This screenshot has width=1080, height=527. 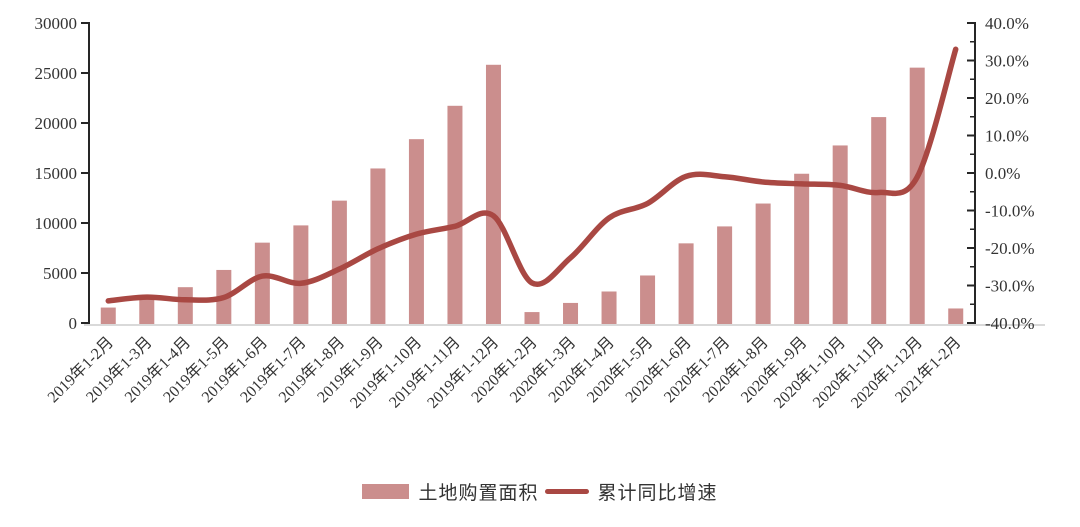 I want to click on left-axis-tick-label: 20000, so click(x=56, y=123).